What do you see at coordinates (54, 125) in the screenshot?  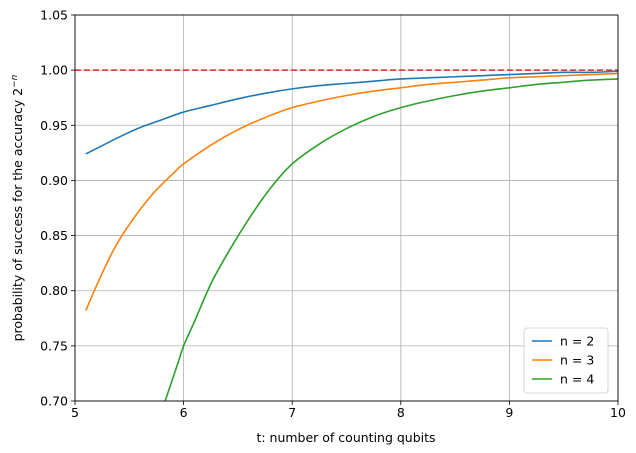 I see `y-tick-label: 0.95` at bounding box center [54, 125].